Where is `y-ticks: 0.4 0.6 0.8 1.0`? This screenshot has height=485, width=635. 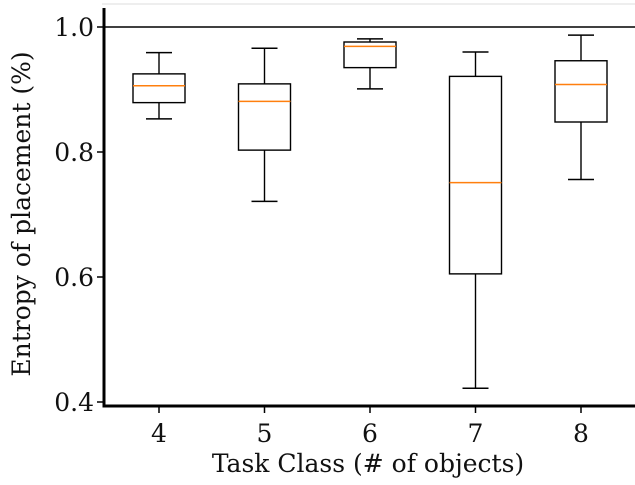
y-ticks: 0.4 0.6 0.8 1.0 is located at coordinates (79, 215).